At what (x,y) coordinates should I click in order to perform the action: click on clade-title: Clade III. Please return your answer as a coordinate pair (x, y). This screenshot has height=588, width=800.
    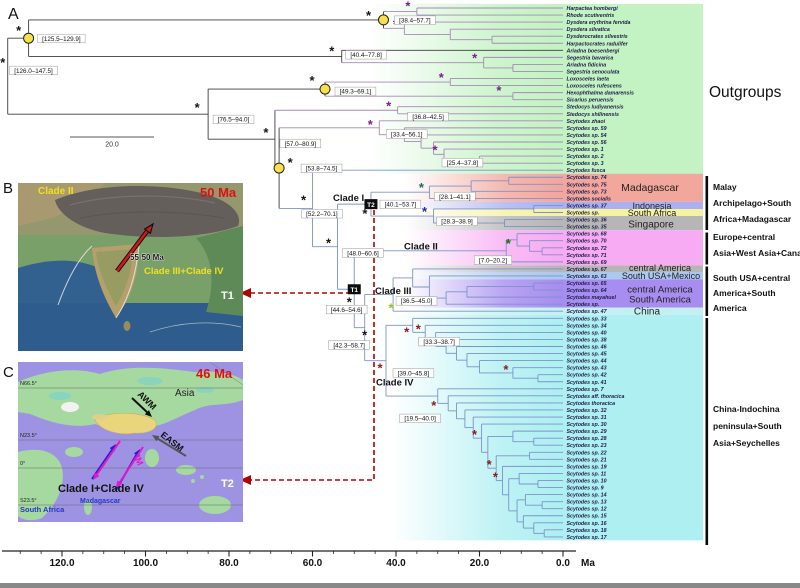
    Looking at the image, I should click on (393, 291).